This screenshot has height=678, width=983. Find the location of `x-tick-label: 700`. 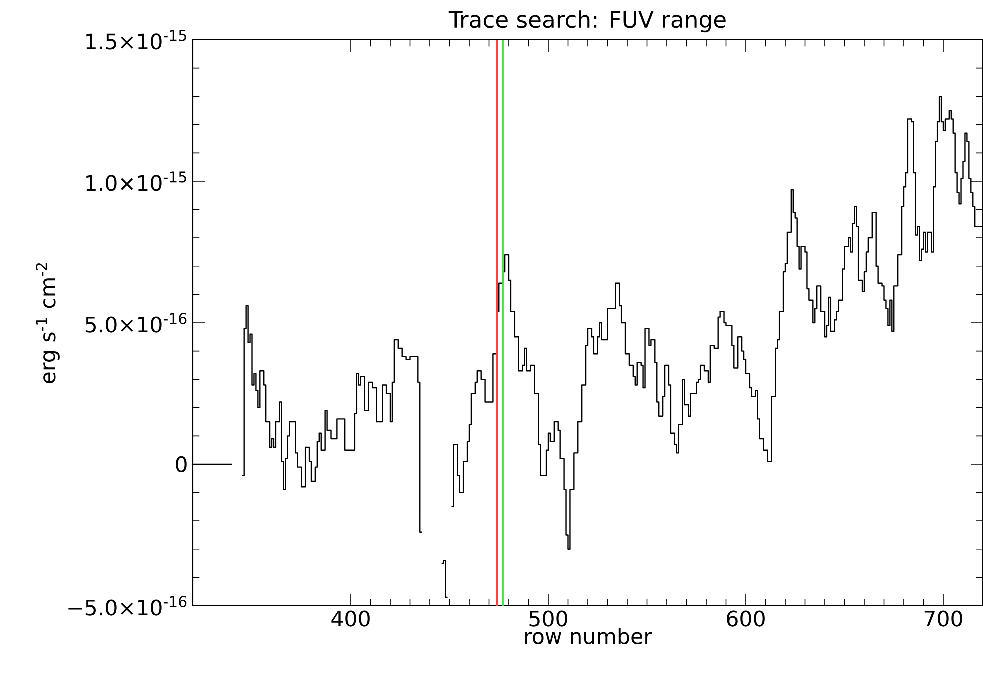

x-tick-label: 700 is located at coordinates (943, 618).